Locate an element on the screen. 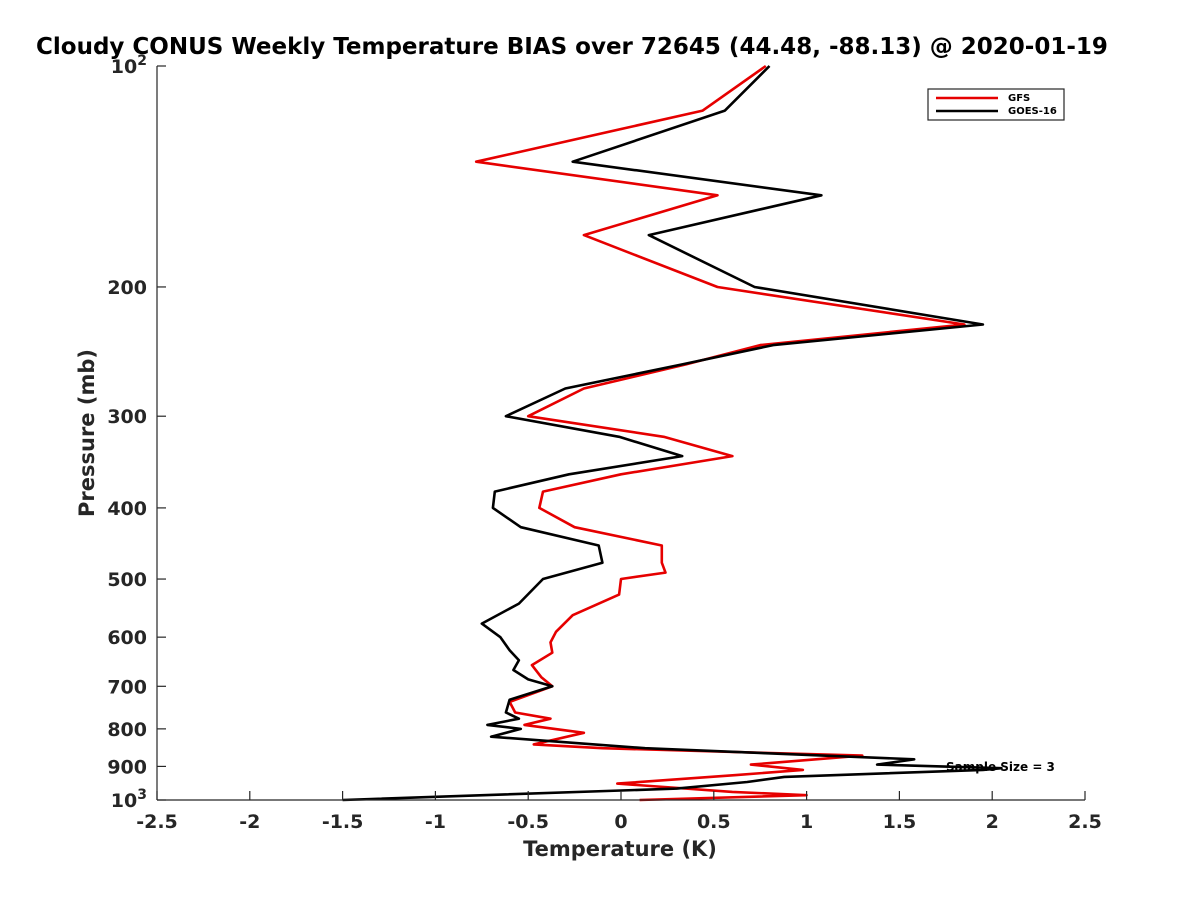 This screenshot has width=1200, height=900. y-tick-label: 200 is located at coordinates (127, 288).